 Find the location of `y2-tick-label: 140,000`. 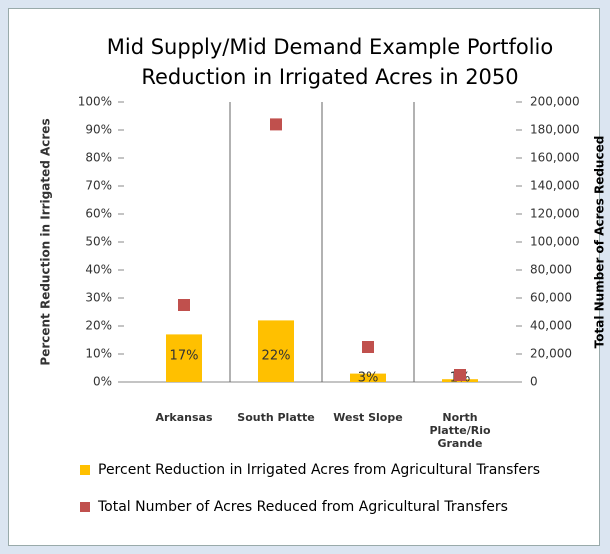

y2-tick-label: 140,000 is located at coordinates (555, 186).